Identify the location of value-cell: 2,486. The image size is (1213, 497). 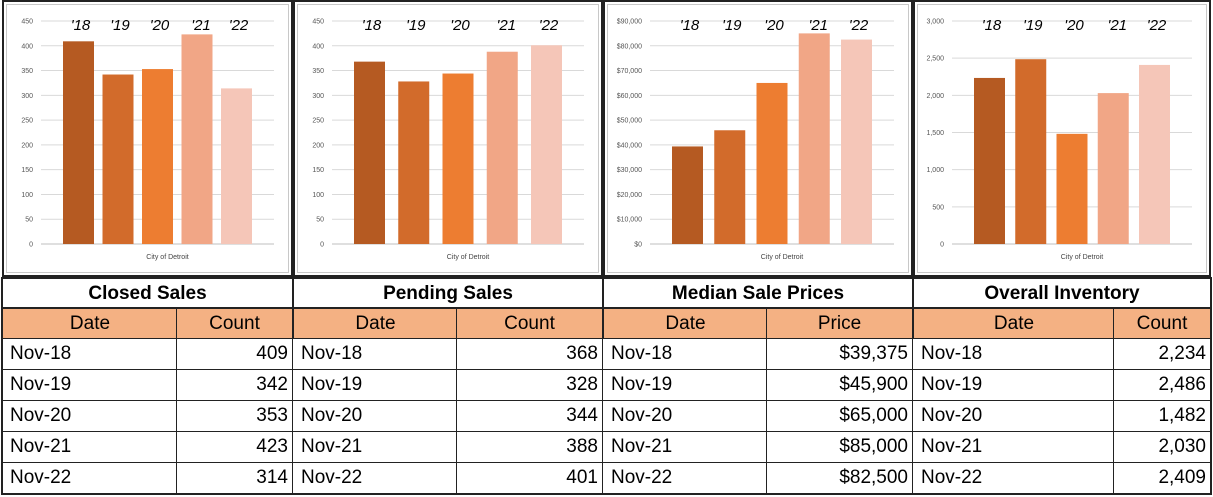
(1182, 384).